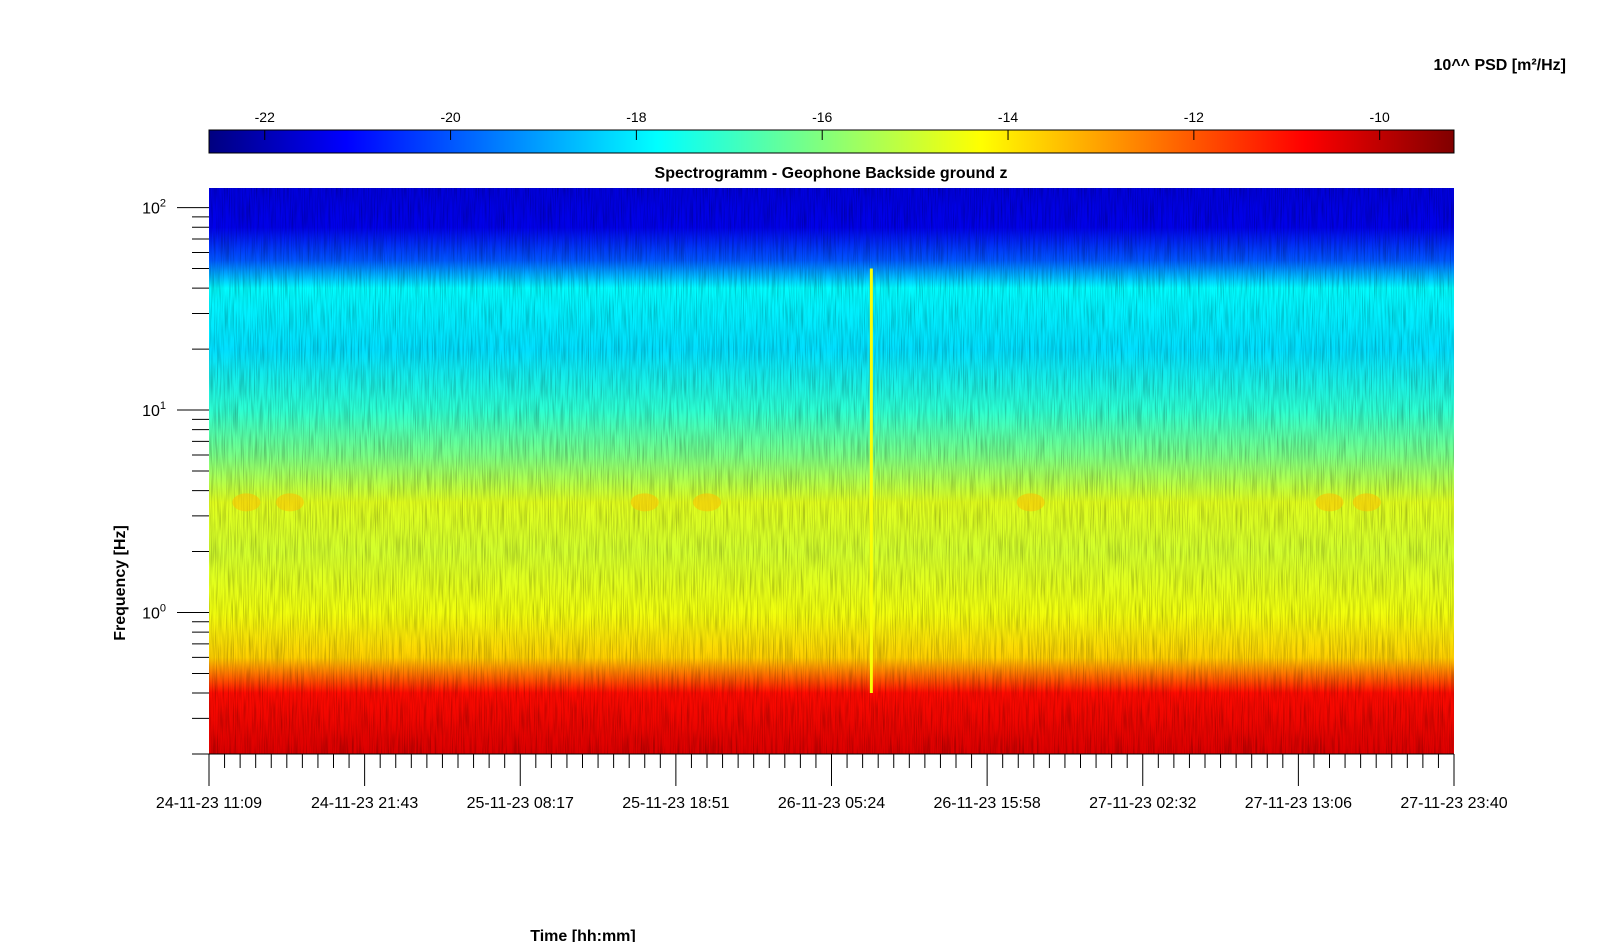 The height and width of the screenshot is (942, 1600). Describe the element at coordinates (831, 141) in the screenshot. I see `colorbar-gradient` at that location.